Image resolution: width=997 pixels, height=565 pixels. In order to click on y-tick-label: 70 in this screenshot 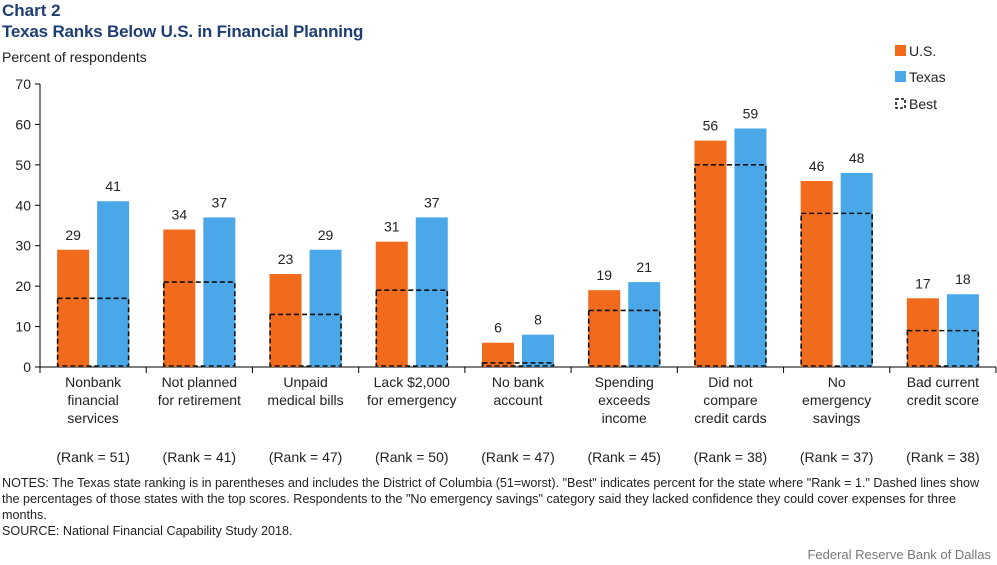, I will do `click(23, 84)`.